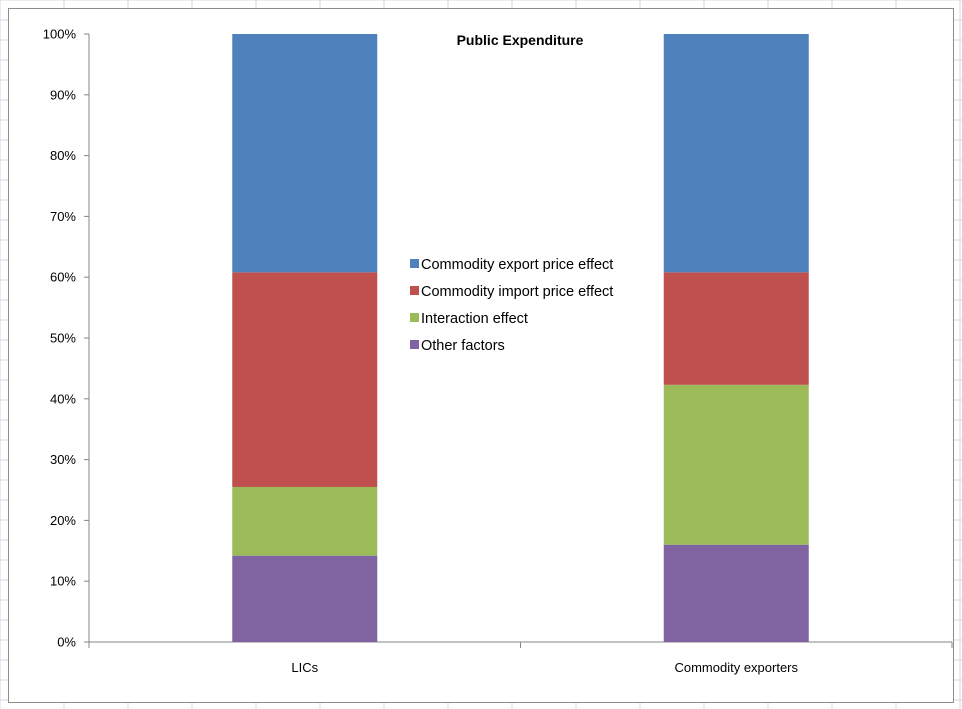 The image size is (962, 709). Describe the element at coordinates (63, 155) in the screenshot. I see `y-tick-label: 80%` at that location.